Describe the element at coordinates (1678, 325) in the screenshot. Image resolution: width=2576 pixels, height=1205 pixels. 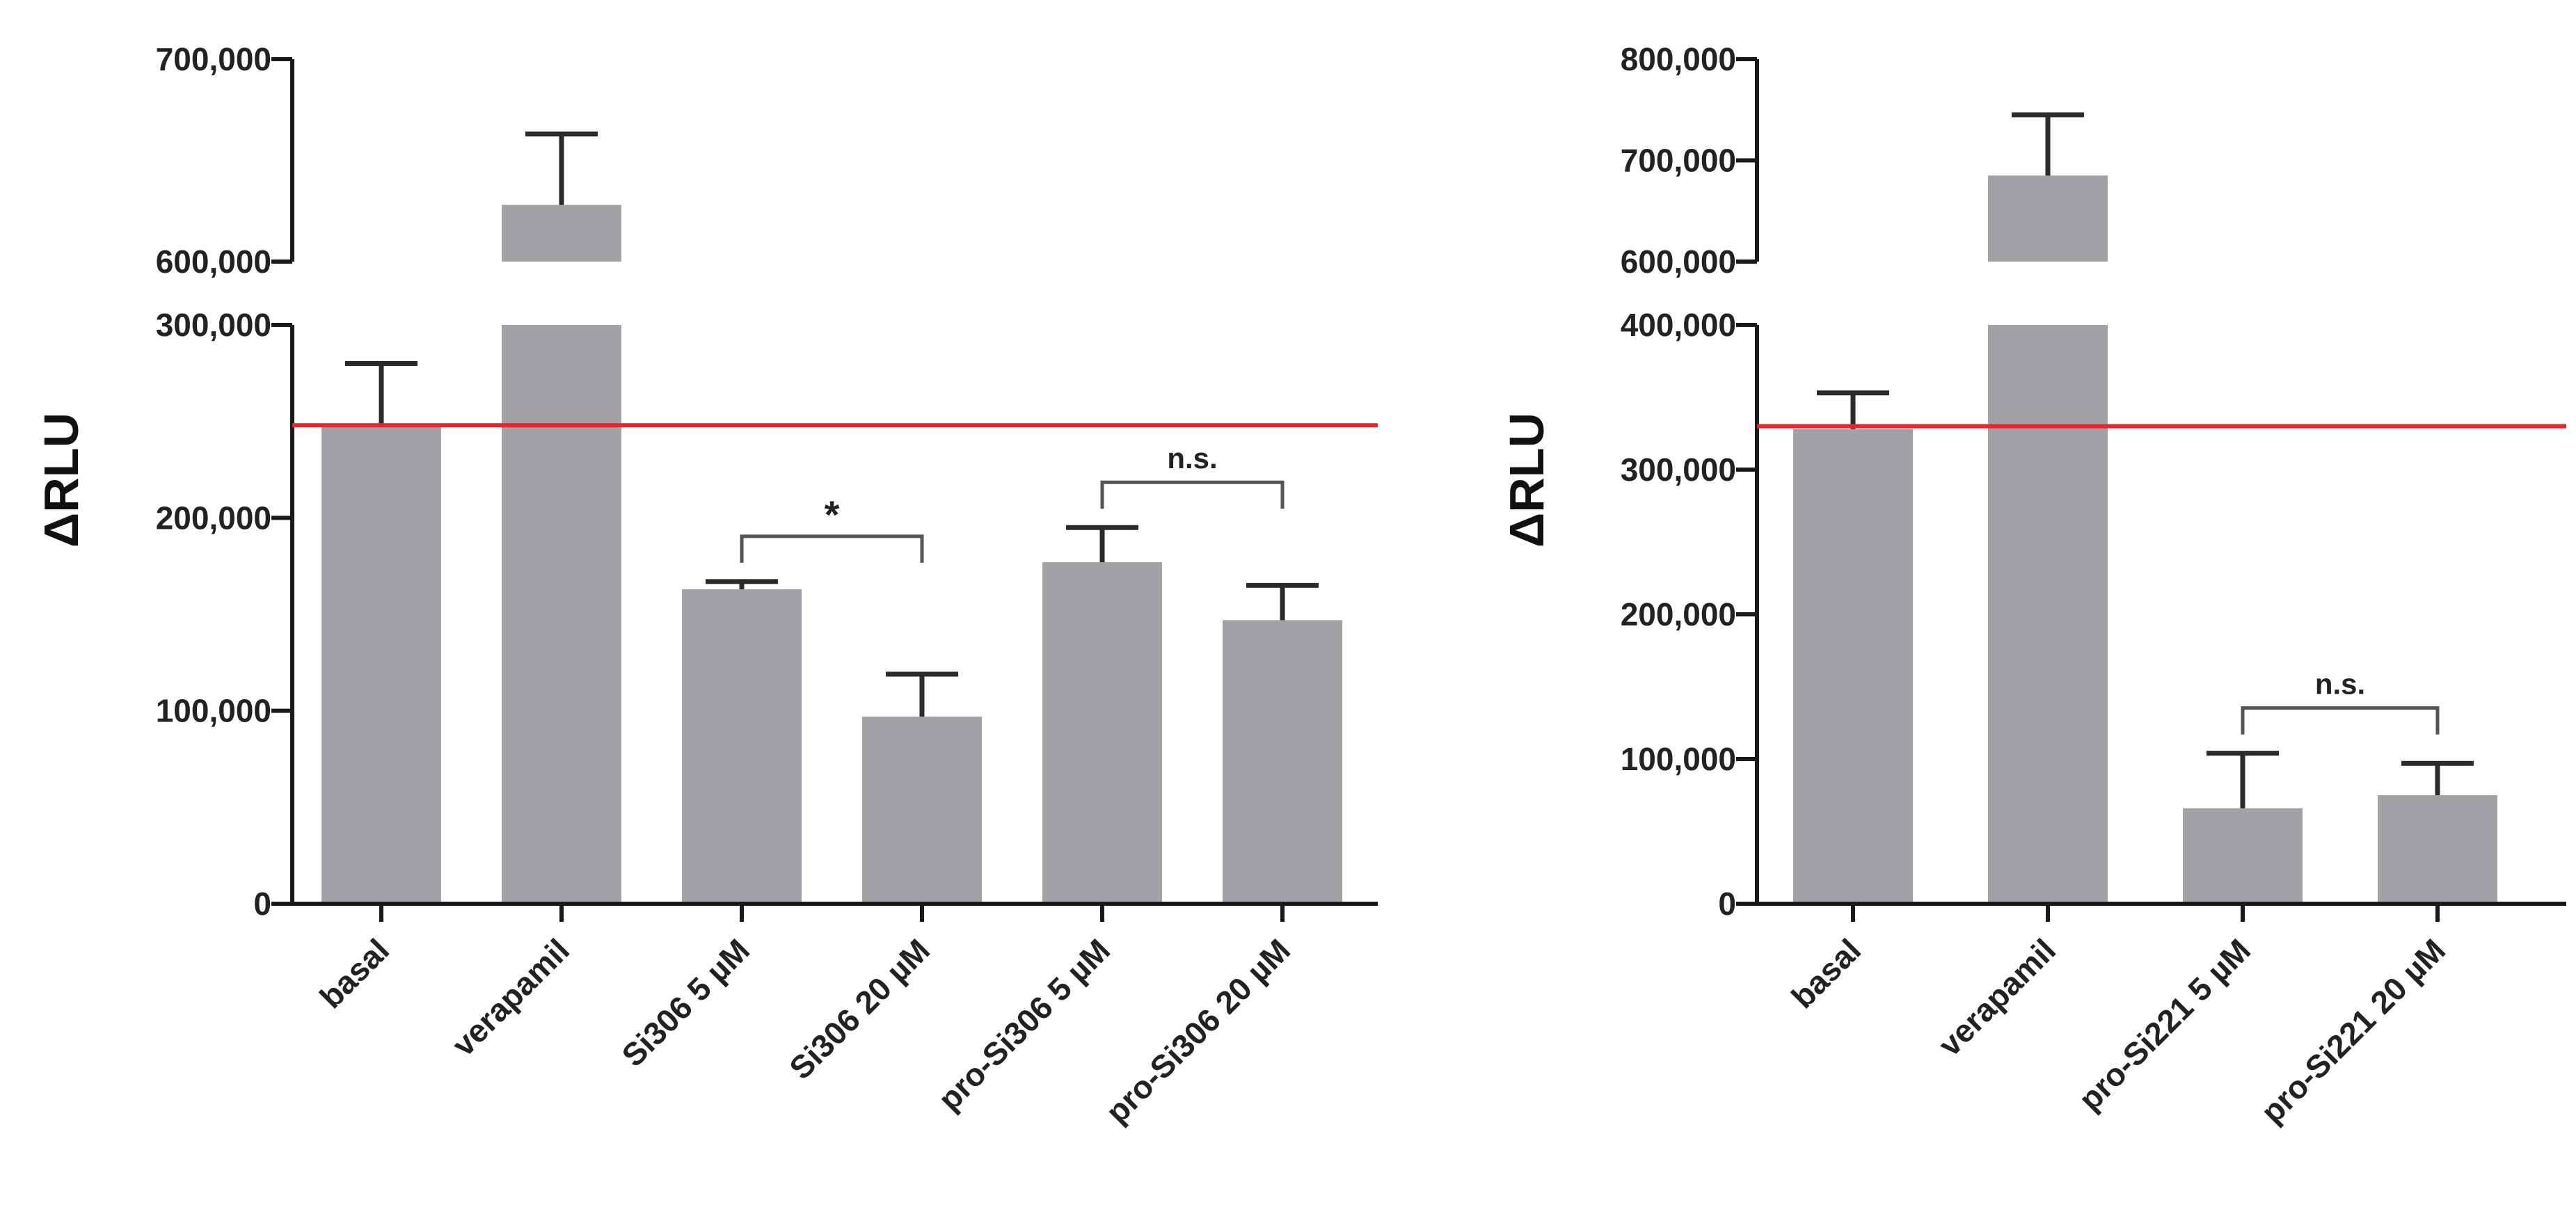
I see `y-lower-tick-label-5: 400,000` at that location.